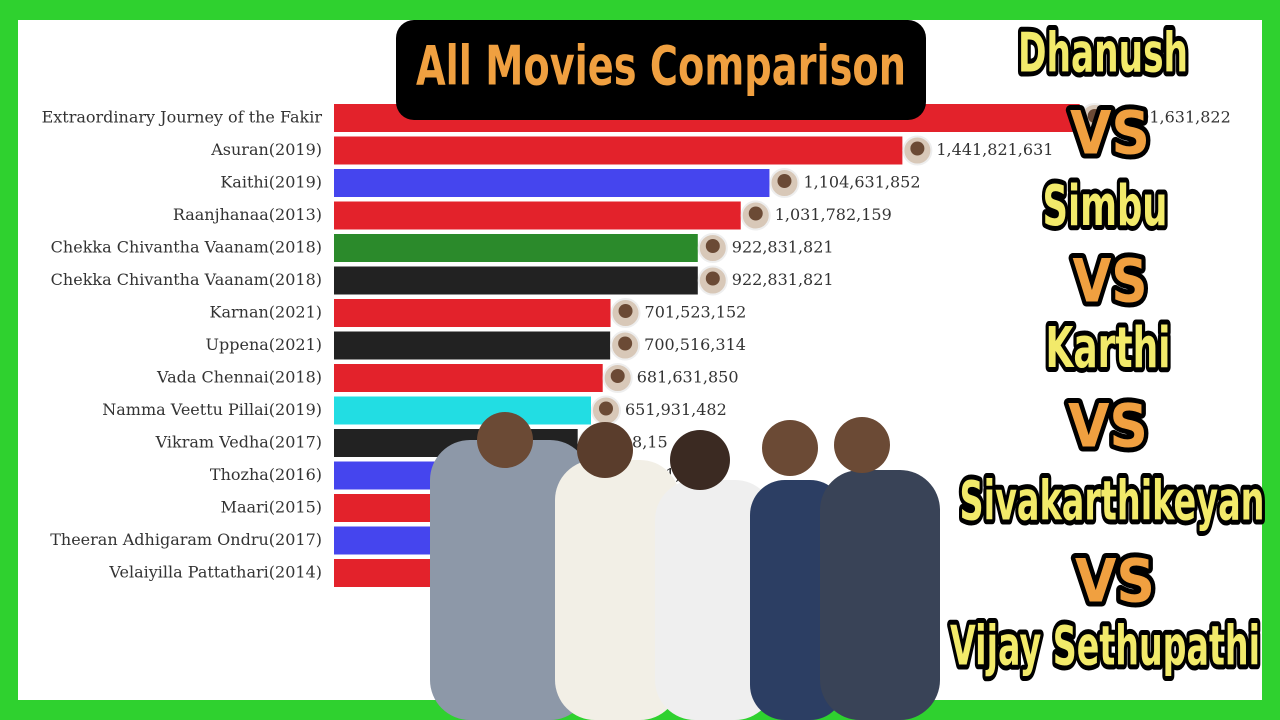 This screenshot has height=720, width=1280. Describe the element at coordinates (238, 442) in the screenshot. I see `category-label: Vikram Vedha(2017)` at that location.